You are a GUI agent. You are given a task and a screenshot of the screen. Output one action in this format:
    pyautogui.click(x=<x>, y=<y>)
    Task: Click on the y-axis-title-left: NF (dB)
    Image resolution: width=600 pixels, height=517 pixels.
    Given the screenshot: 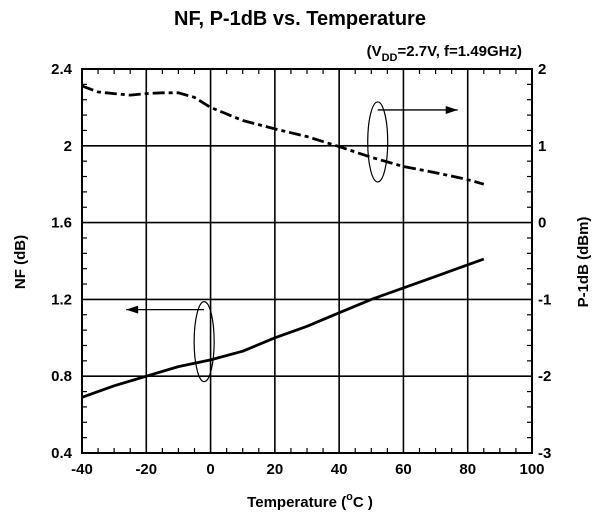 What is the action you would take?
    pyautogui.click(x=20, y=262)
    